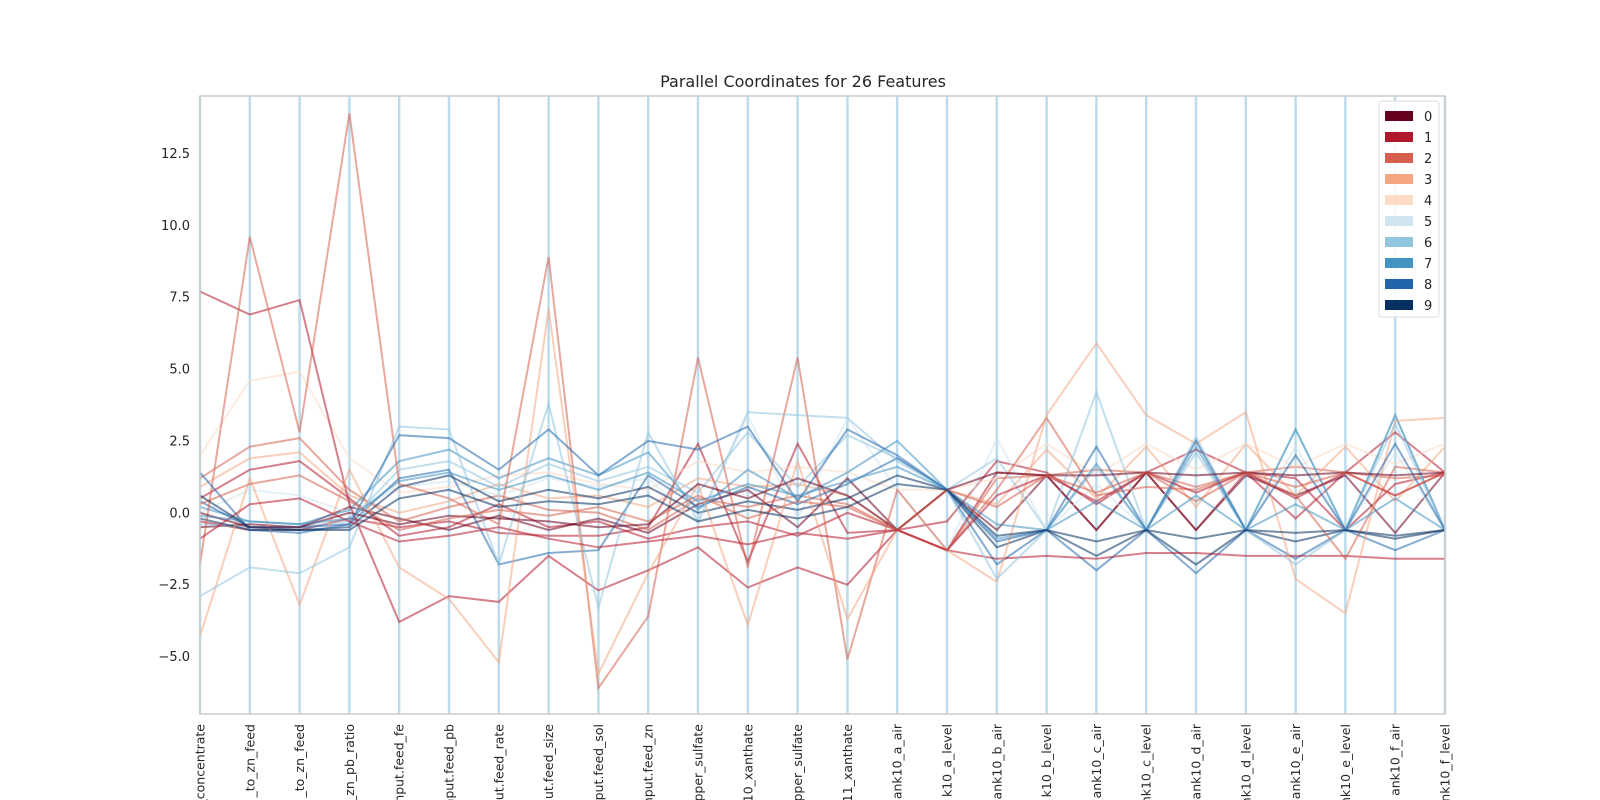 The height and width of the screenshot is (800, 1600). What do you see at coordinates (1428, 180) in the screenshot?
I see `legend-label-3: 3` at bounding box center [1428, 180].